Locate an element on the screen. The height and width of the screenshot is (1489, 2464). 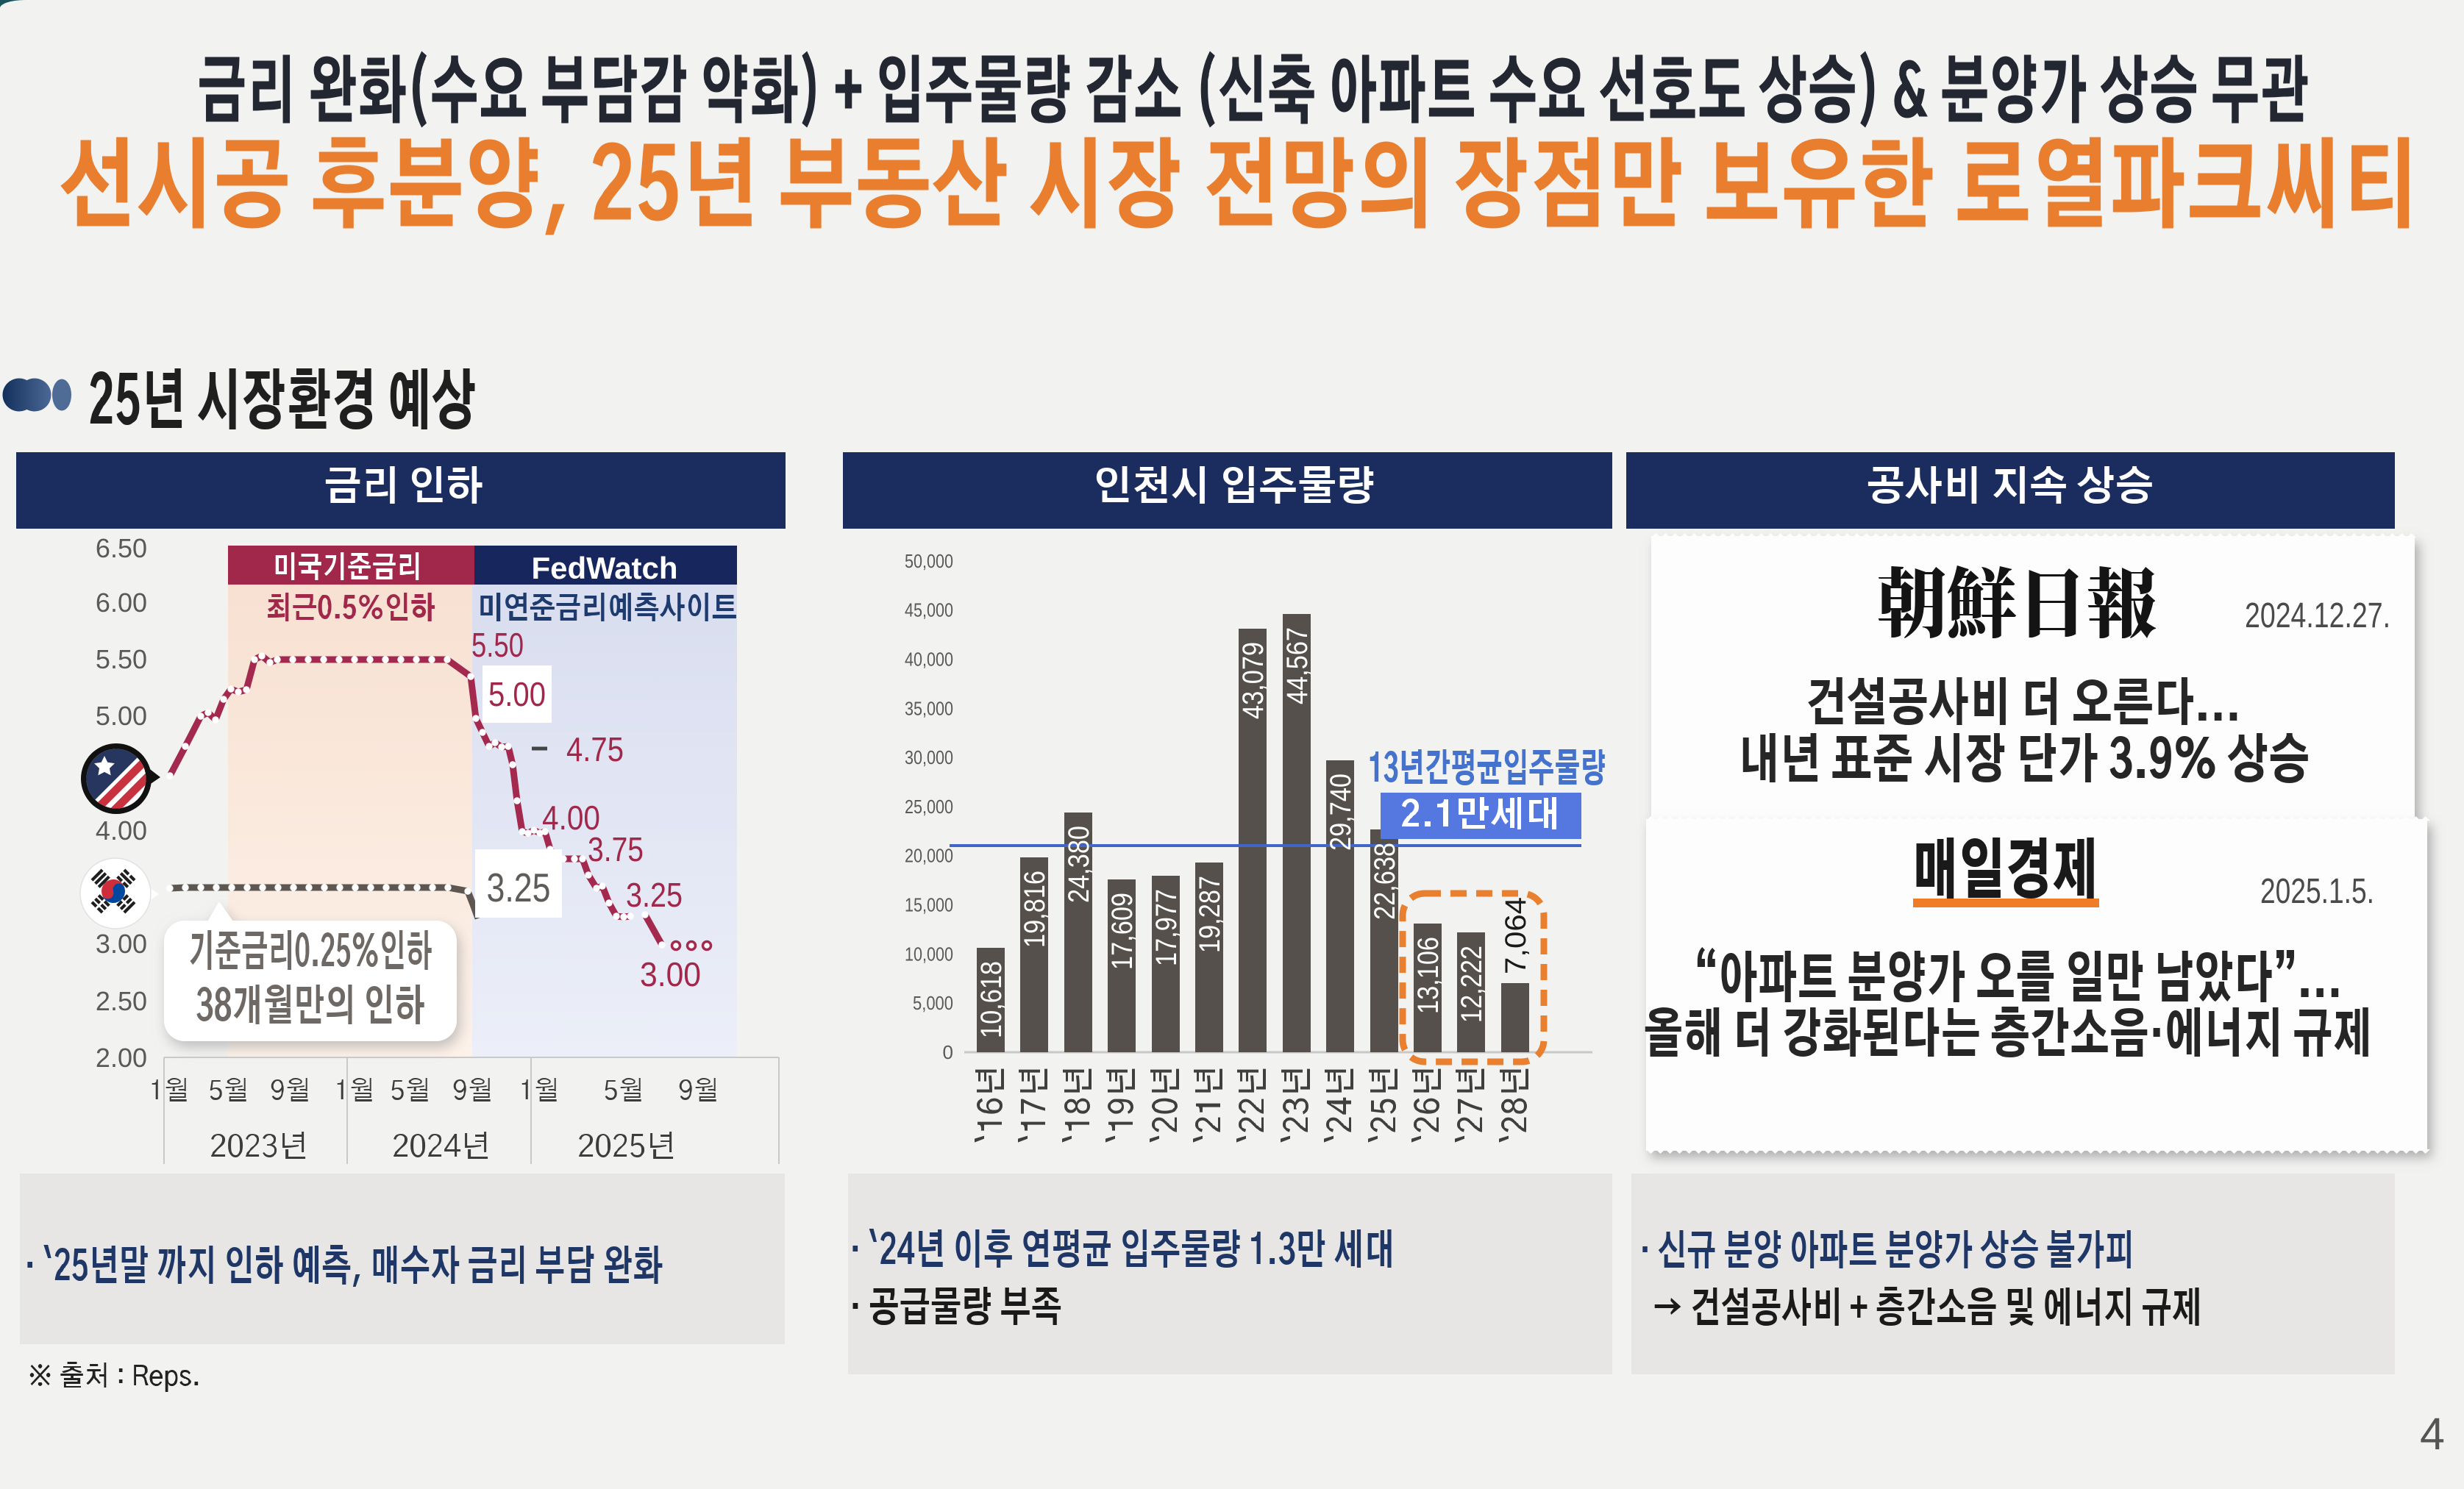
svg-text: 10,000 is located at coordinates (929, 954).